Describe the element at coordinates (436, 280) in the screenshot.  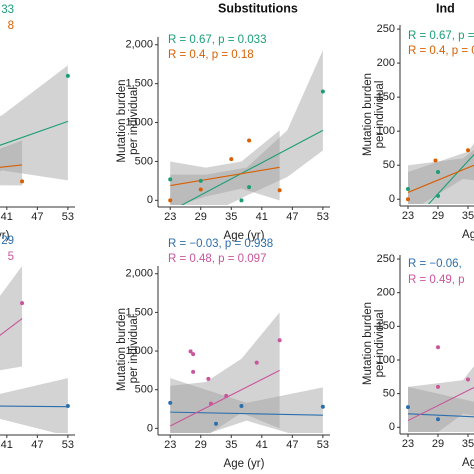
I see `annotation: R = 0.49, p` at that location.